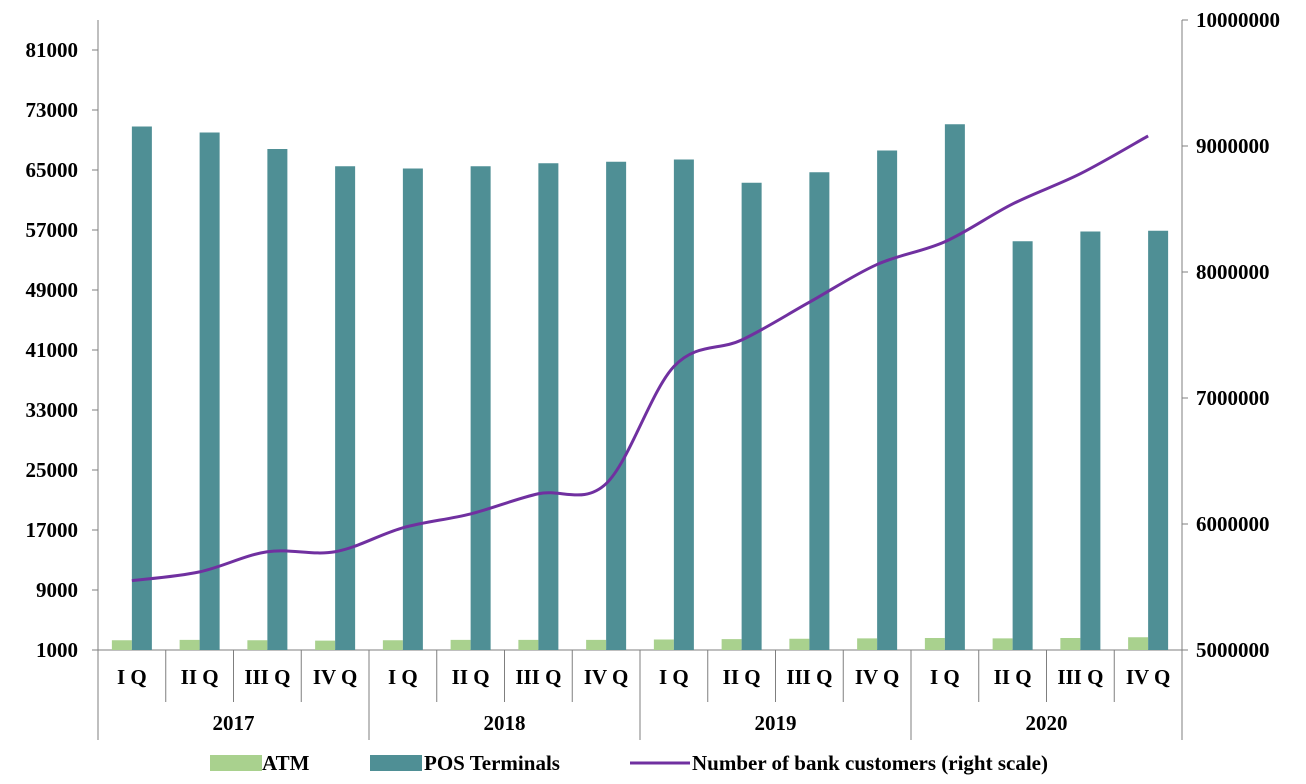 The height and width of the screenshot is (784, 1306). What do you see at coordinates (52, 470) in the screenshot?
I see `left-tick-label: 25000` at bounding box center [52, 470].